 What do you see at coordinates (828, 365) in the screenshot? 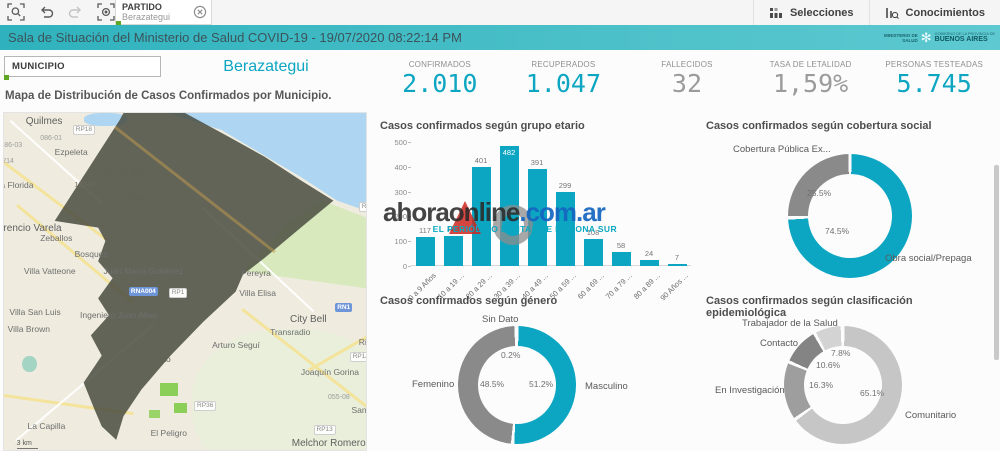
I see `donut-percent-label: 10.6%` at bounding box center [828, 365].